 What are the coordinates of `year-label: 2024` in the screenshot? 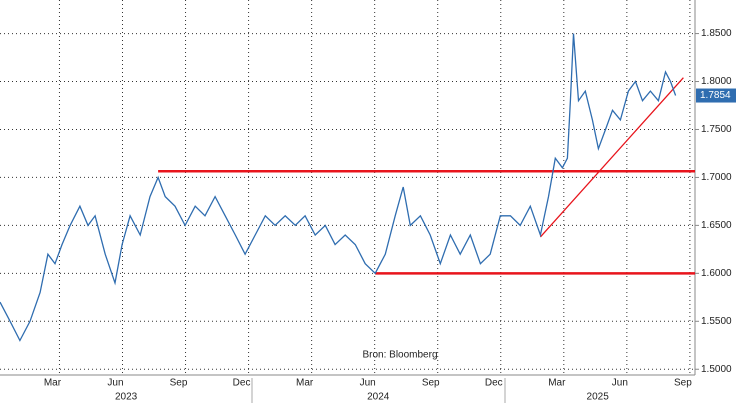 It's located at (378, 397).